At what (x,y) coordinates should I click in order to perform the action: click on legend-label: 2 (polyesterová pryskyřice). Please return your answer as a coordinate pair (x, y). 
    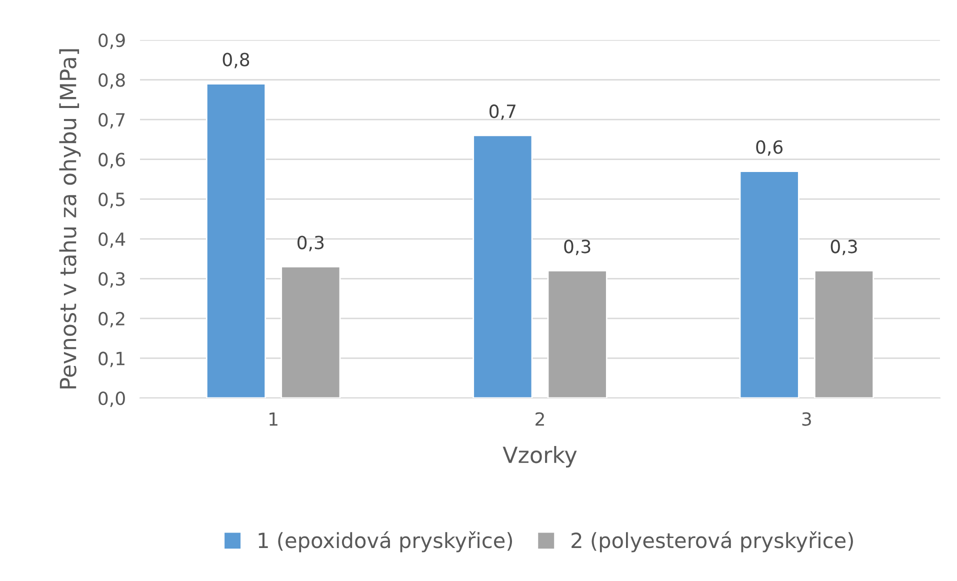
    Looking at the image, I should click on (712, 541).